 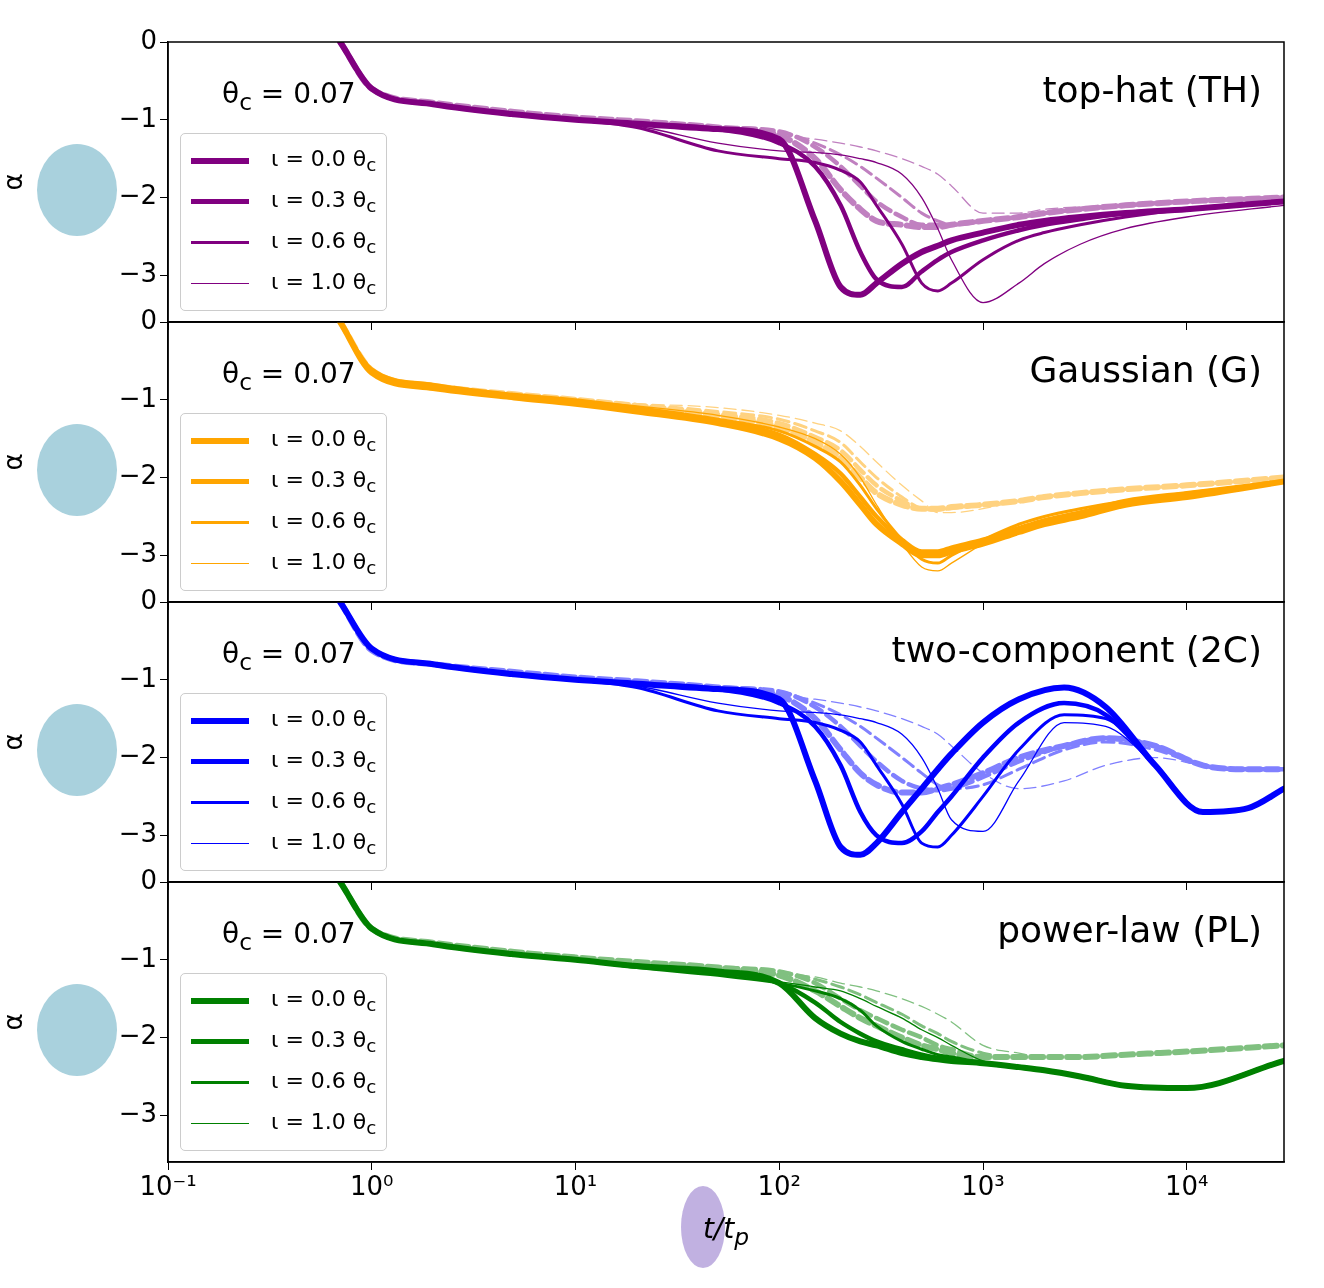 What do you see at coordinates (1145, 369) in the screenshot?
I see `annotation: Gaussian (G)` at bounding box center [1145, 369].